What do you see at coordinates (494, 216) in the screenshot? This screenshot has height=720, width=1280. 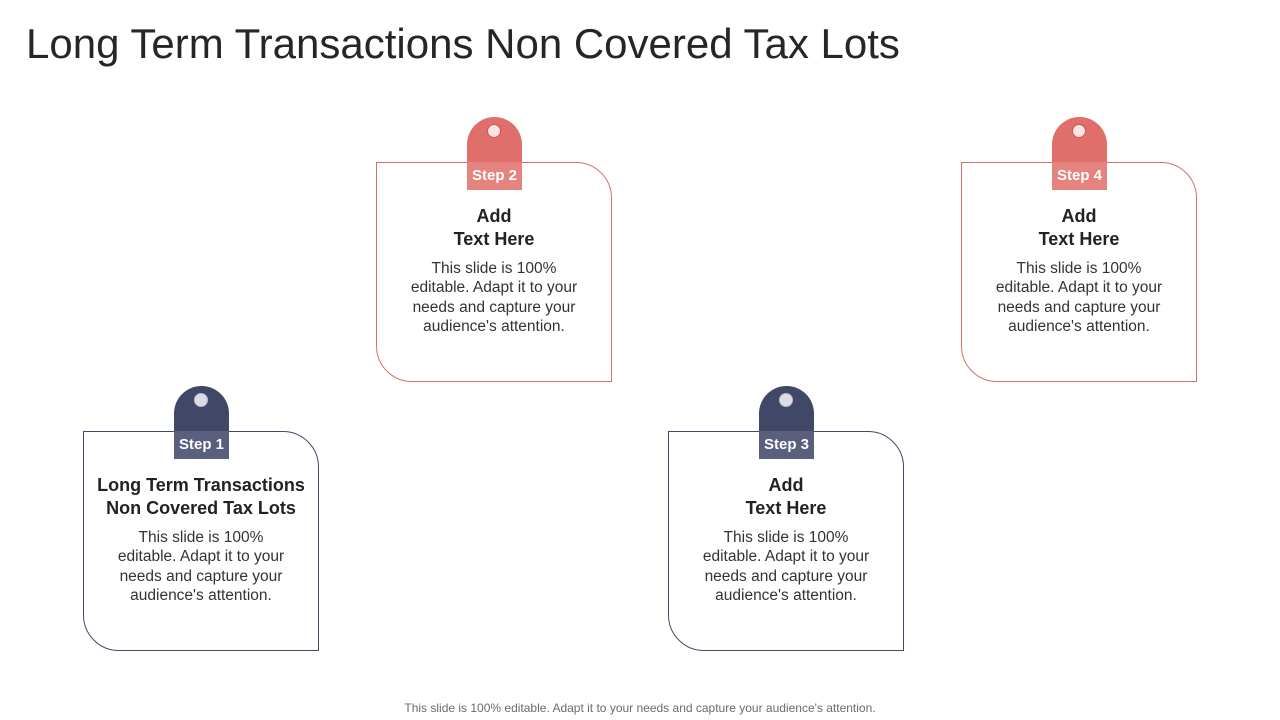 I see `step-2-heading-line1: Add` at bounding box center [494, 216].